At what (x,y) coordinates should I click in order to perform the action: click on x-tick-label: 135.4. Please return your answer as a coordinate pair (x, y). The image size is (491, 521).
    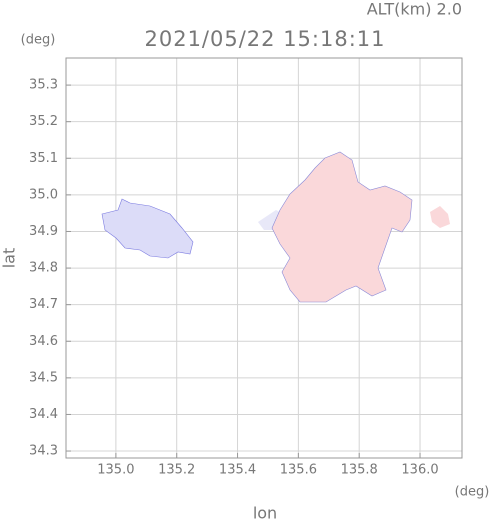
    Looking at the image, I should click on (237, 470).